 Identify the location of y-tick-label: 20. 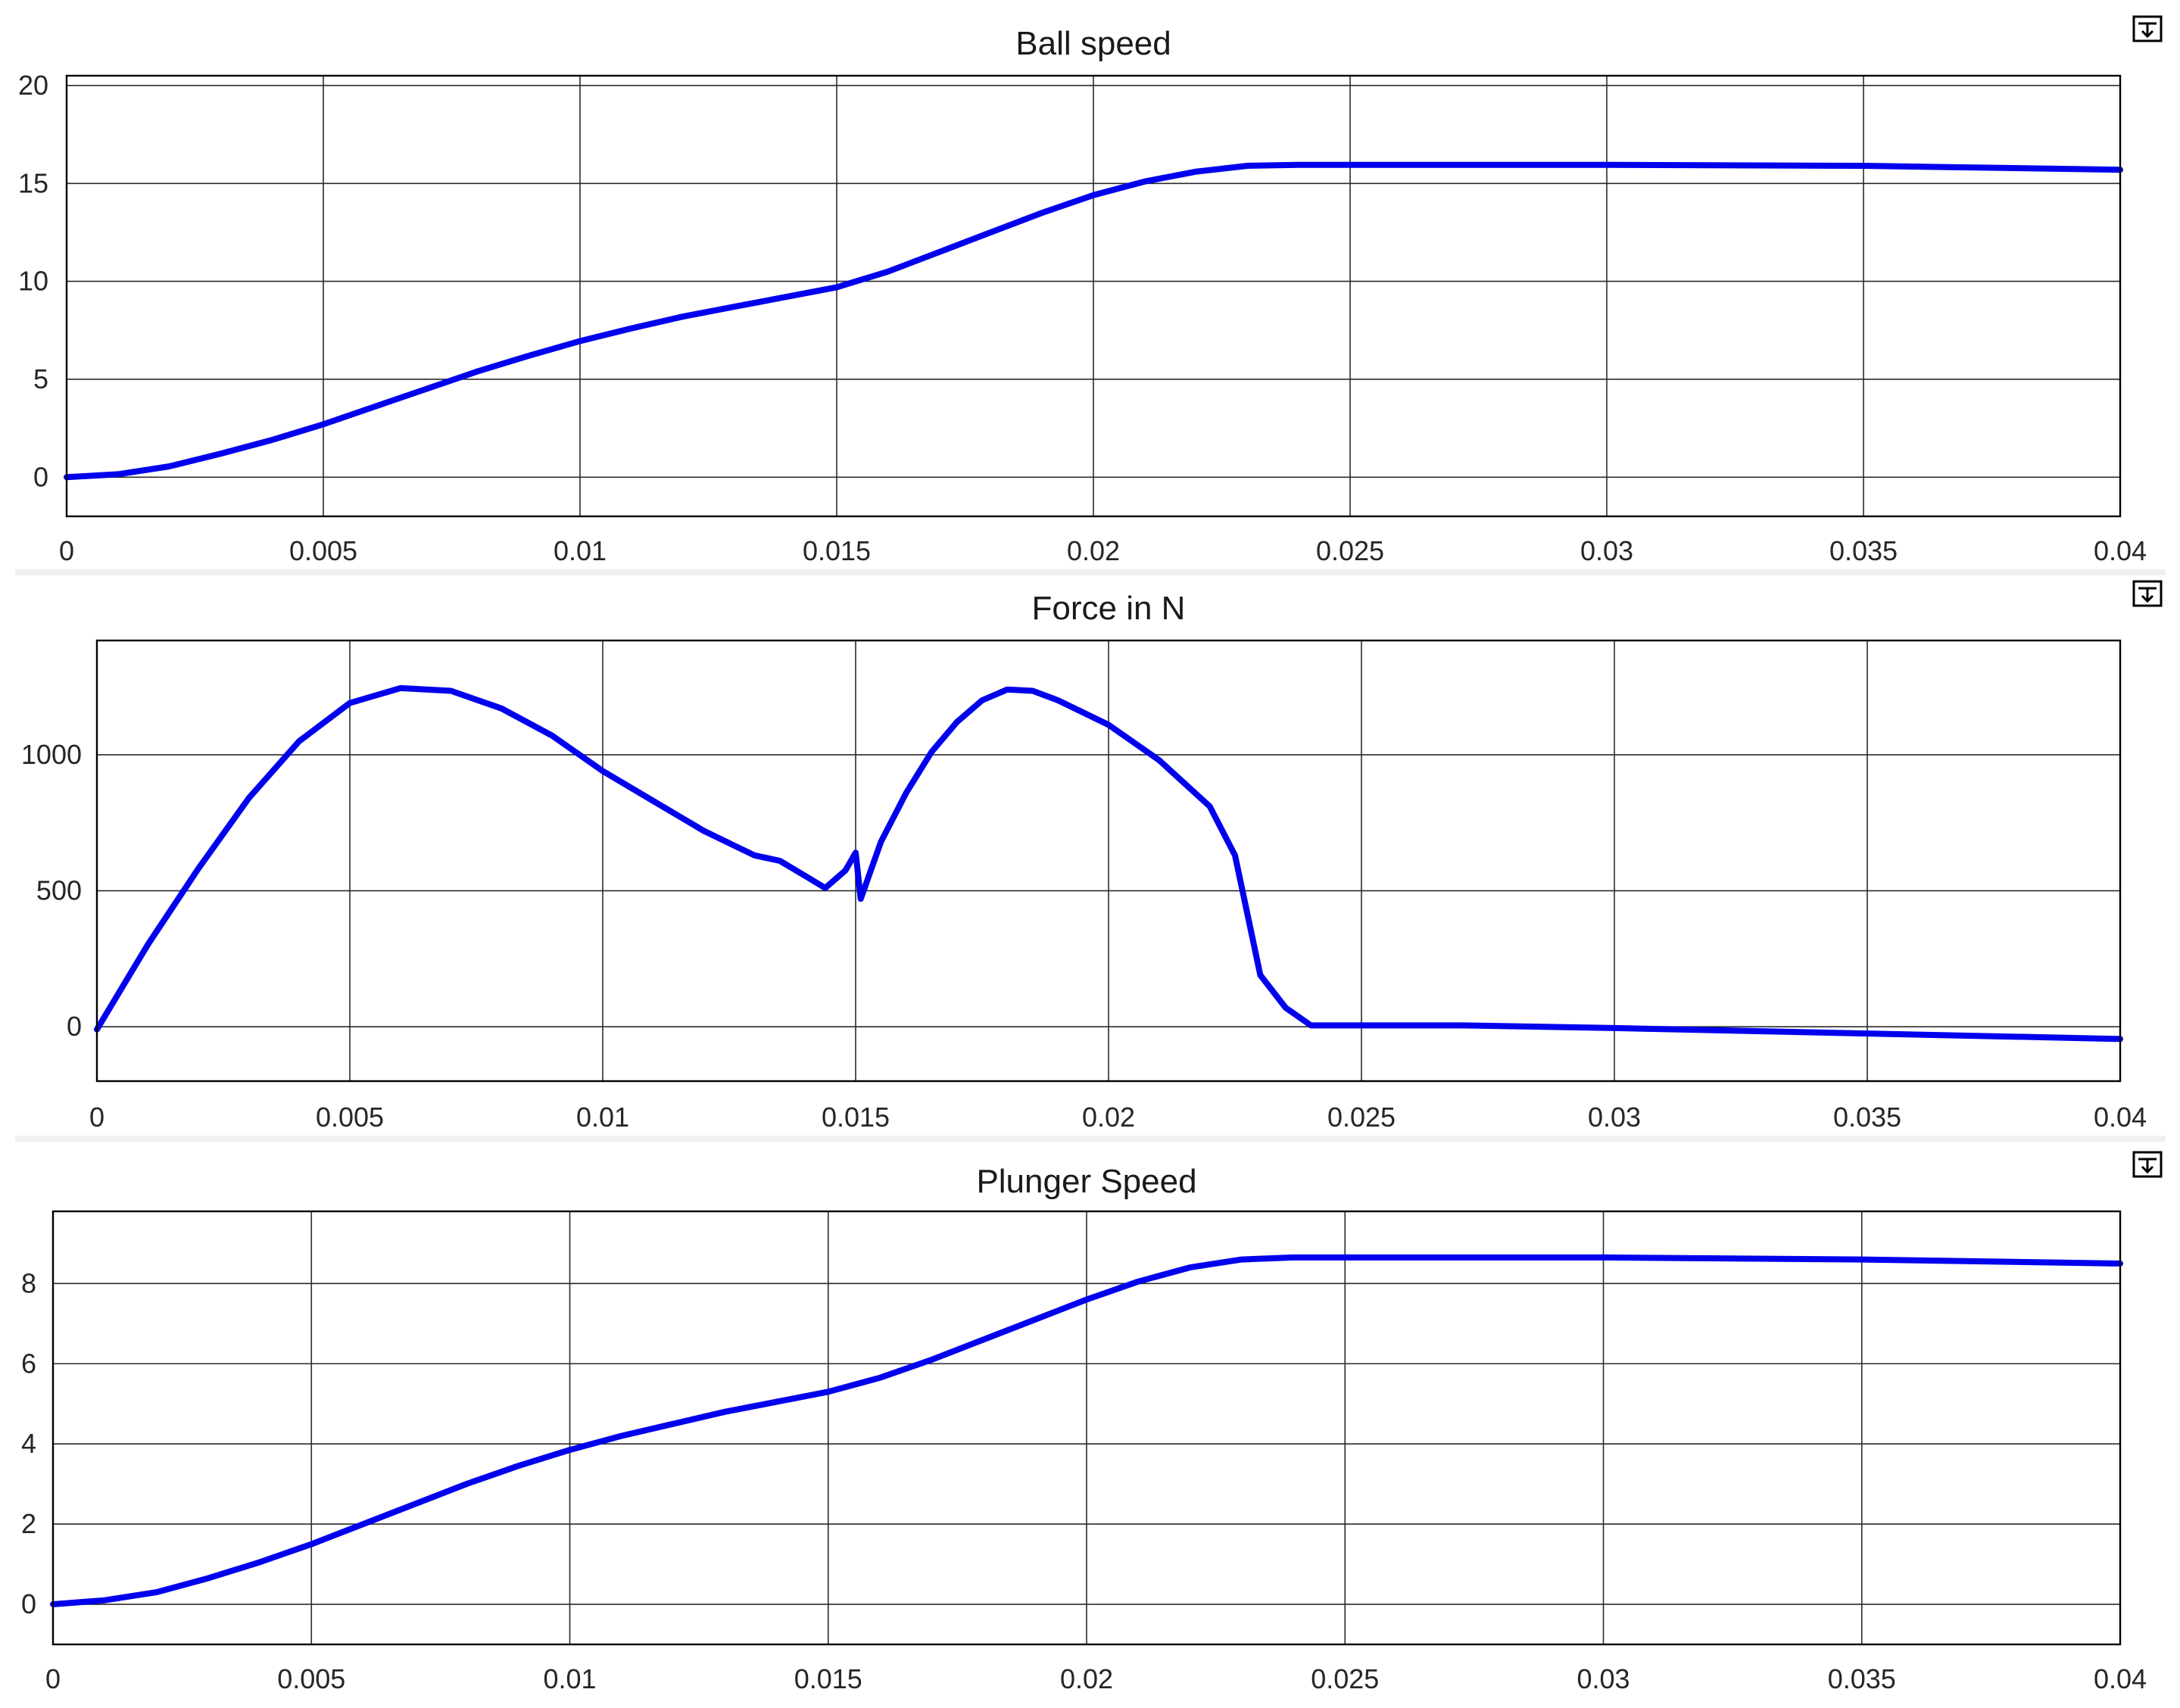
(33, 85).